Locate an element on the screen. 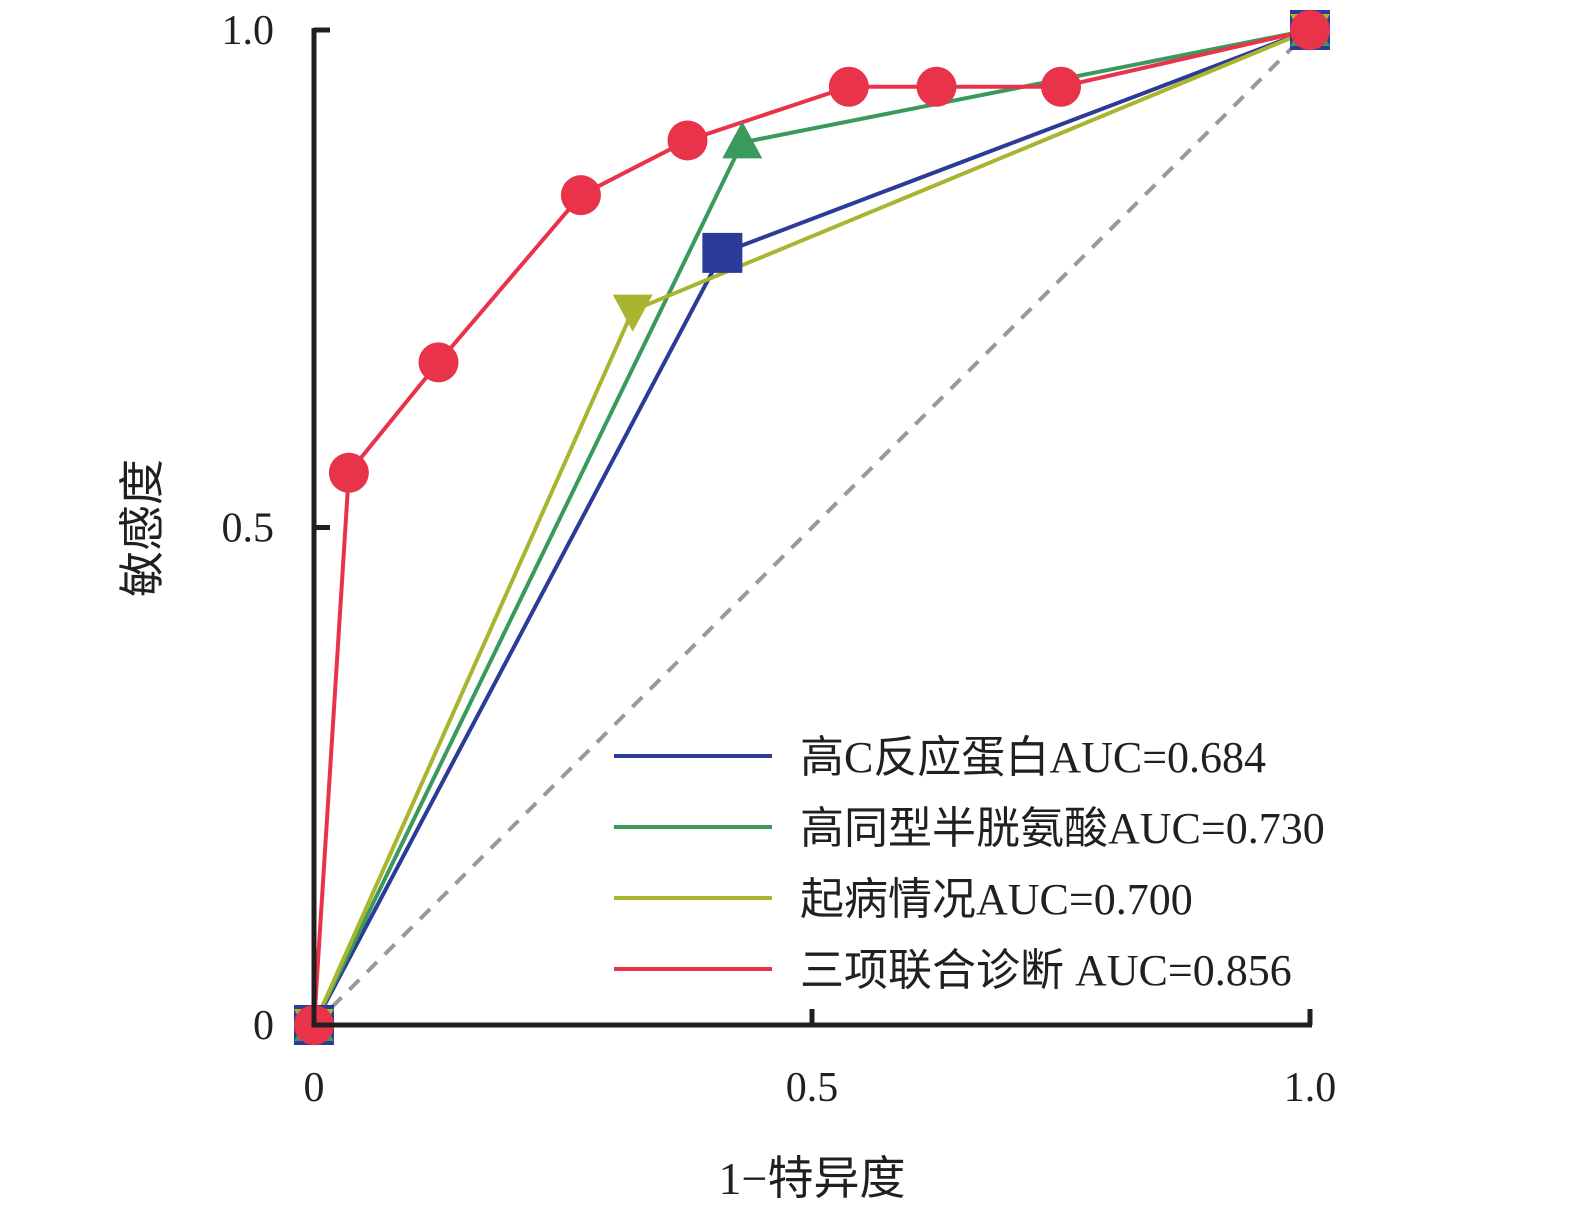 This screenshot has height=1218, width=1575. y-axis-label: 敏感度 is located at coordinates (142, 528).